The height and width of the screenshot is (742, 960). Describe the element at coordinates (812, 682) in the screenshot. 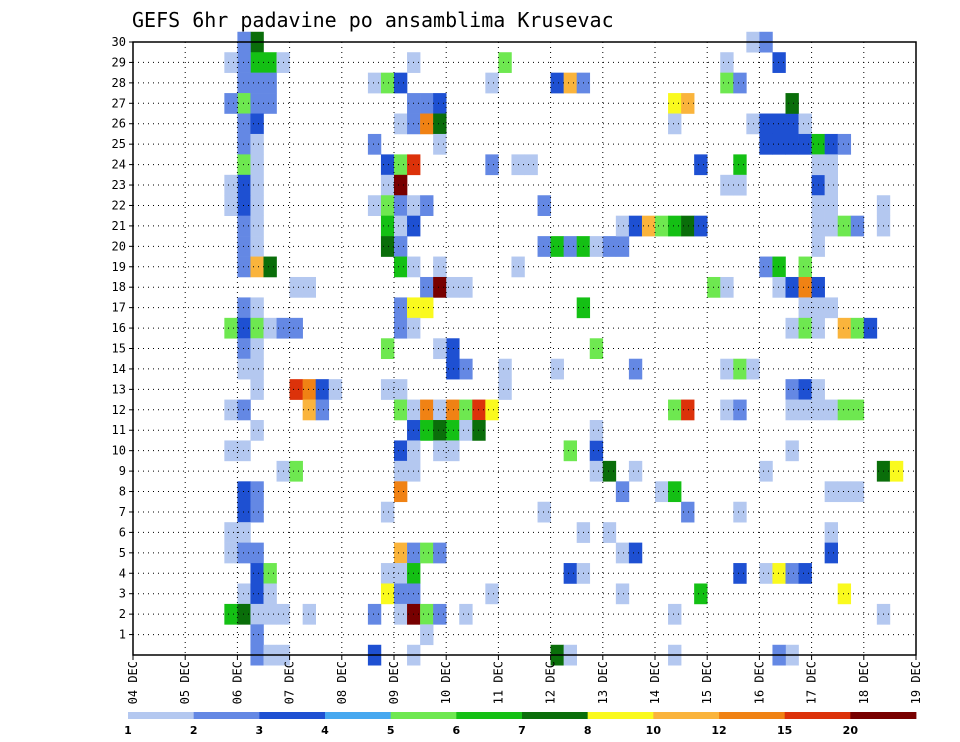

I see `x-tick-label: 17 DEC` at that location.